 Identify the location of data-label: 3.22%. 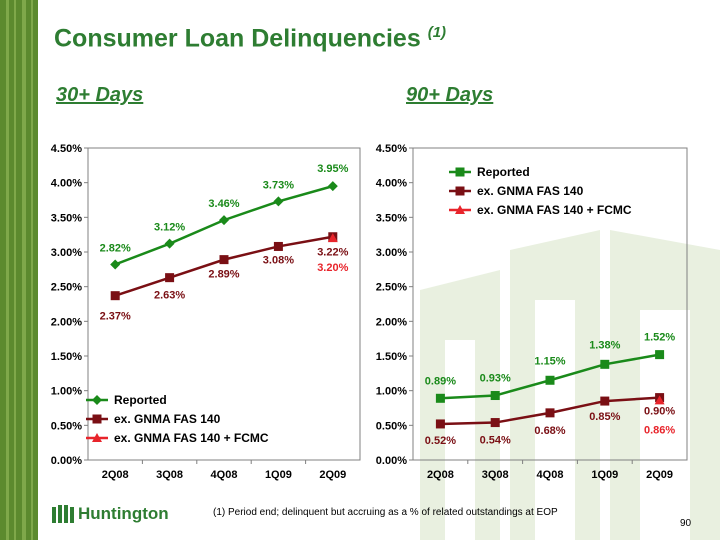
(332, 253).